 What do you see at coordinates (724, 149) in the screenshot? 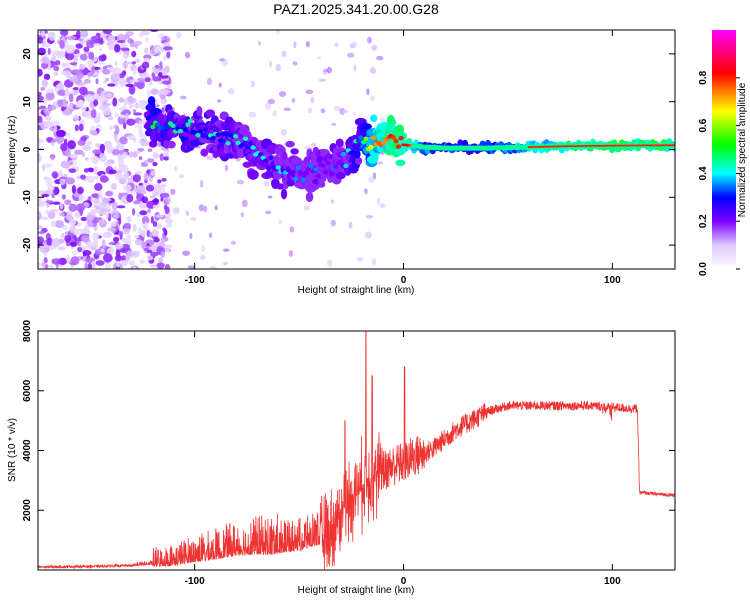
I see `colorbar-gradient` at bounding box center [724, 149].